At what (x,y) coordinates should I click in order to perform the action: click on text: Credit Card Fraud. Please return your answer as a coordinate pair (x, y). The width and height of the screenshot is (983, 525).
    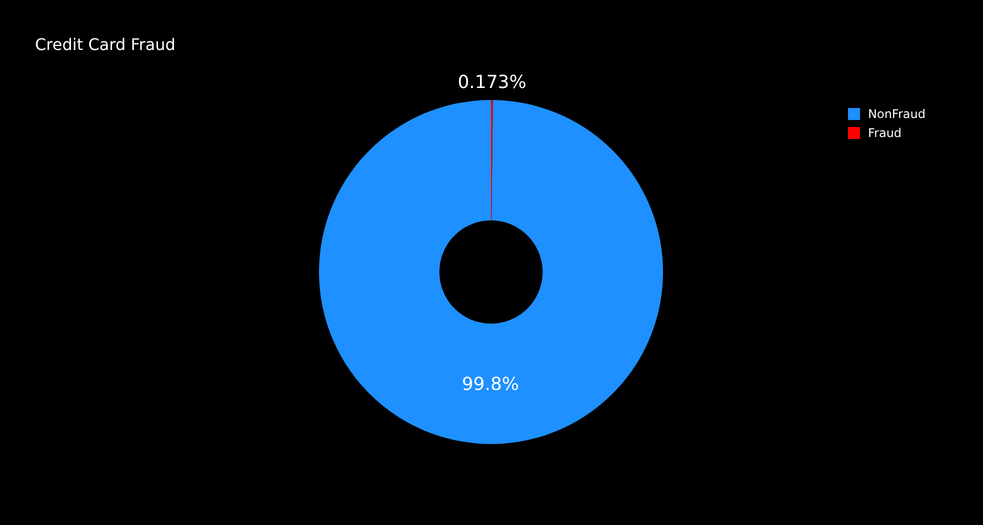
    Looking at the image, I should click on (105, 44).